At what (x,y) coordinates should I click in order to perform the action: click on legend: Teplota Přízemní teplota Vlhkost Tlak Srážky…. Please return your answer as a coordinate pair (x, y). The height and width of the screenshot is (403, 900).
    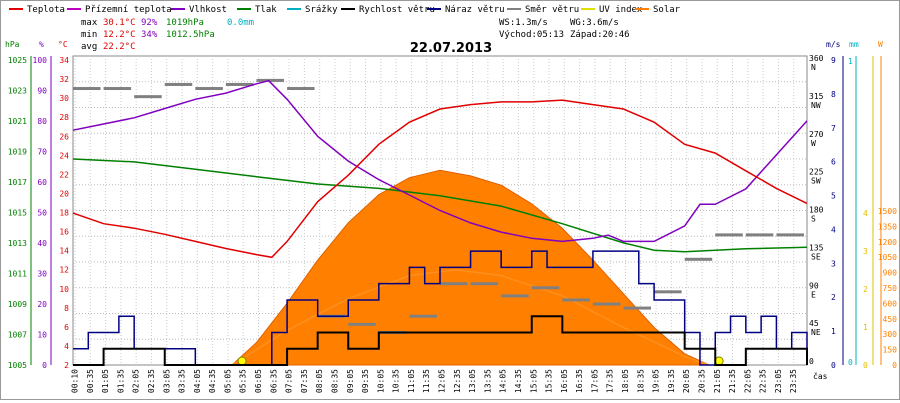
    Looking at the image, I should click on (345, 10).